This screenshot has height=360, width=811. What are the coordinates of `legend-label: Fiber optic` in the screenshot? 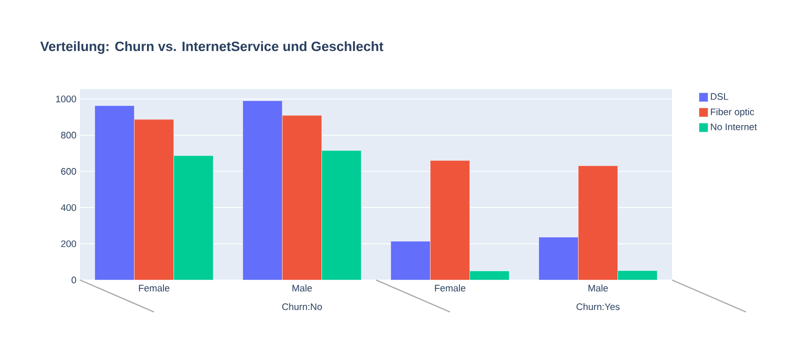 It's located at (732, 113).